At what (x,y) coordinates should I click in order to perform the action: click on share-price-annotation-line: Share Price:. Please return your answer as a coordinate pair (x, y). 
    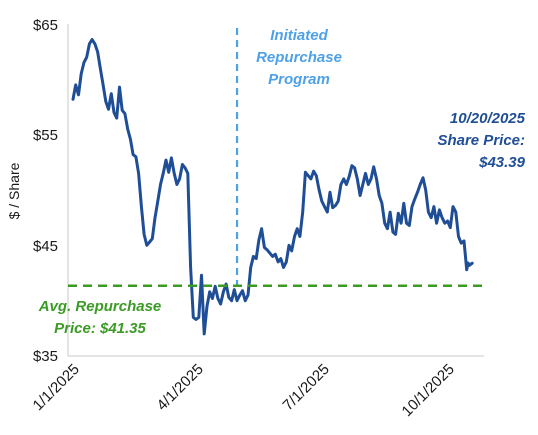
    Looking at the image, I should click on (481, 140).